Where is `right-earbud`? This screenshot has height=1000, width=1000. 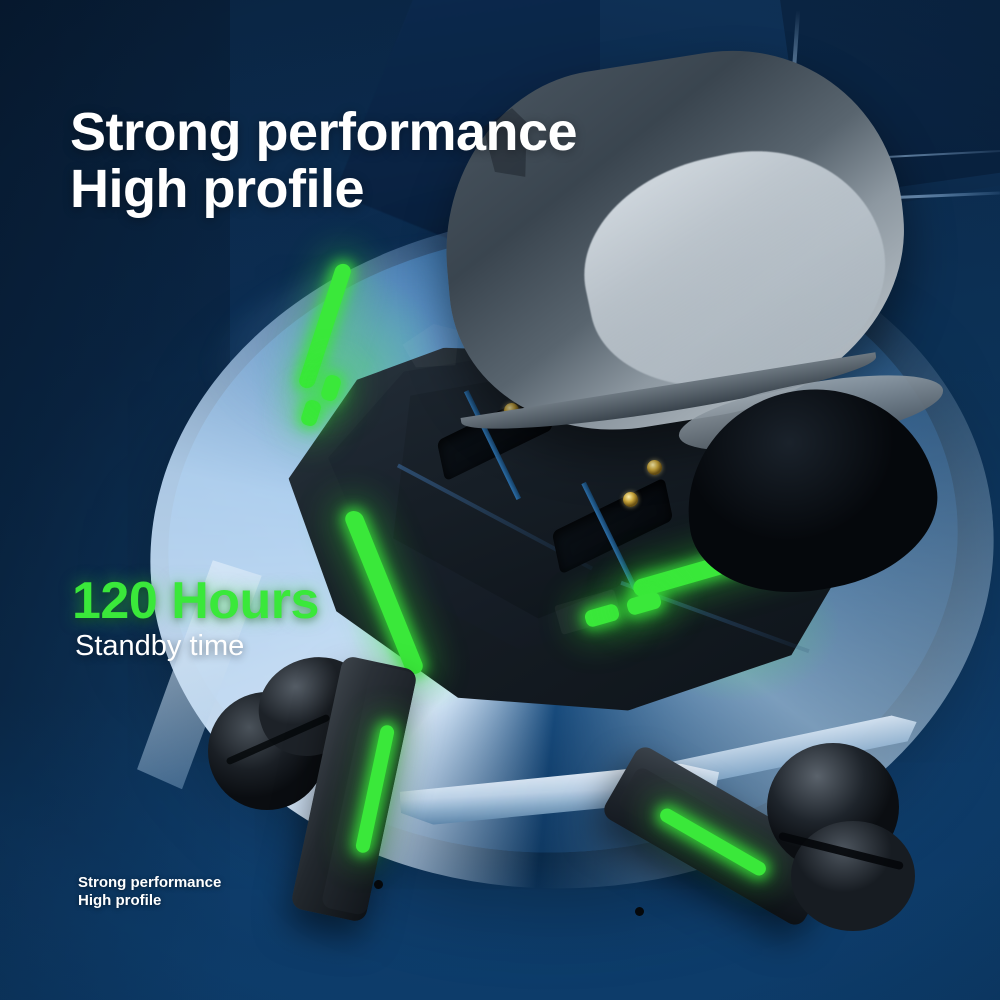
right-earbud is located at coordinates (765, 867).